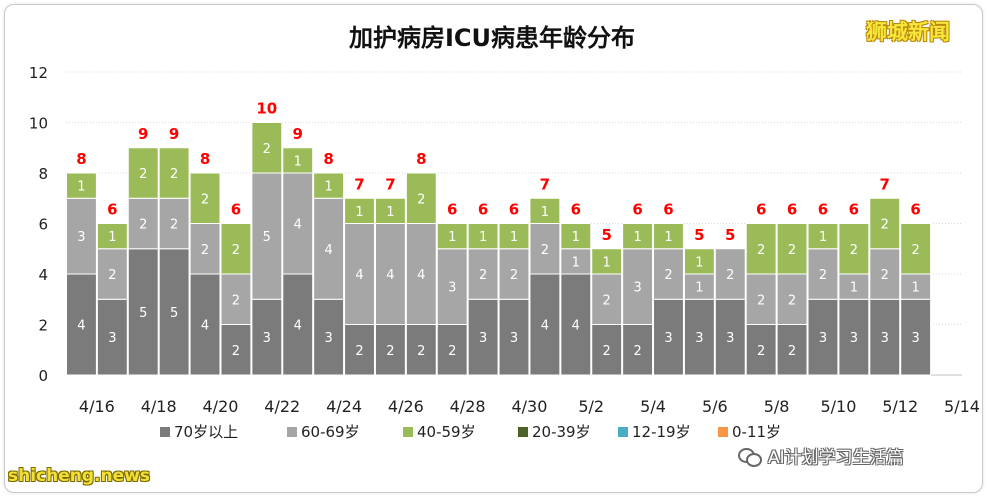 This screenshot has height=499, width=989. What do you see at coordinates (750, 457) in the screenshot?
I see `wechat-icon` at bounding box center [750, 457].